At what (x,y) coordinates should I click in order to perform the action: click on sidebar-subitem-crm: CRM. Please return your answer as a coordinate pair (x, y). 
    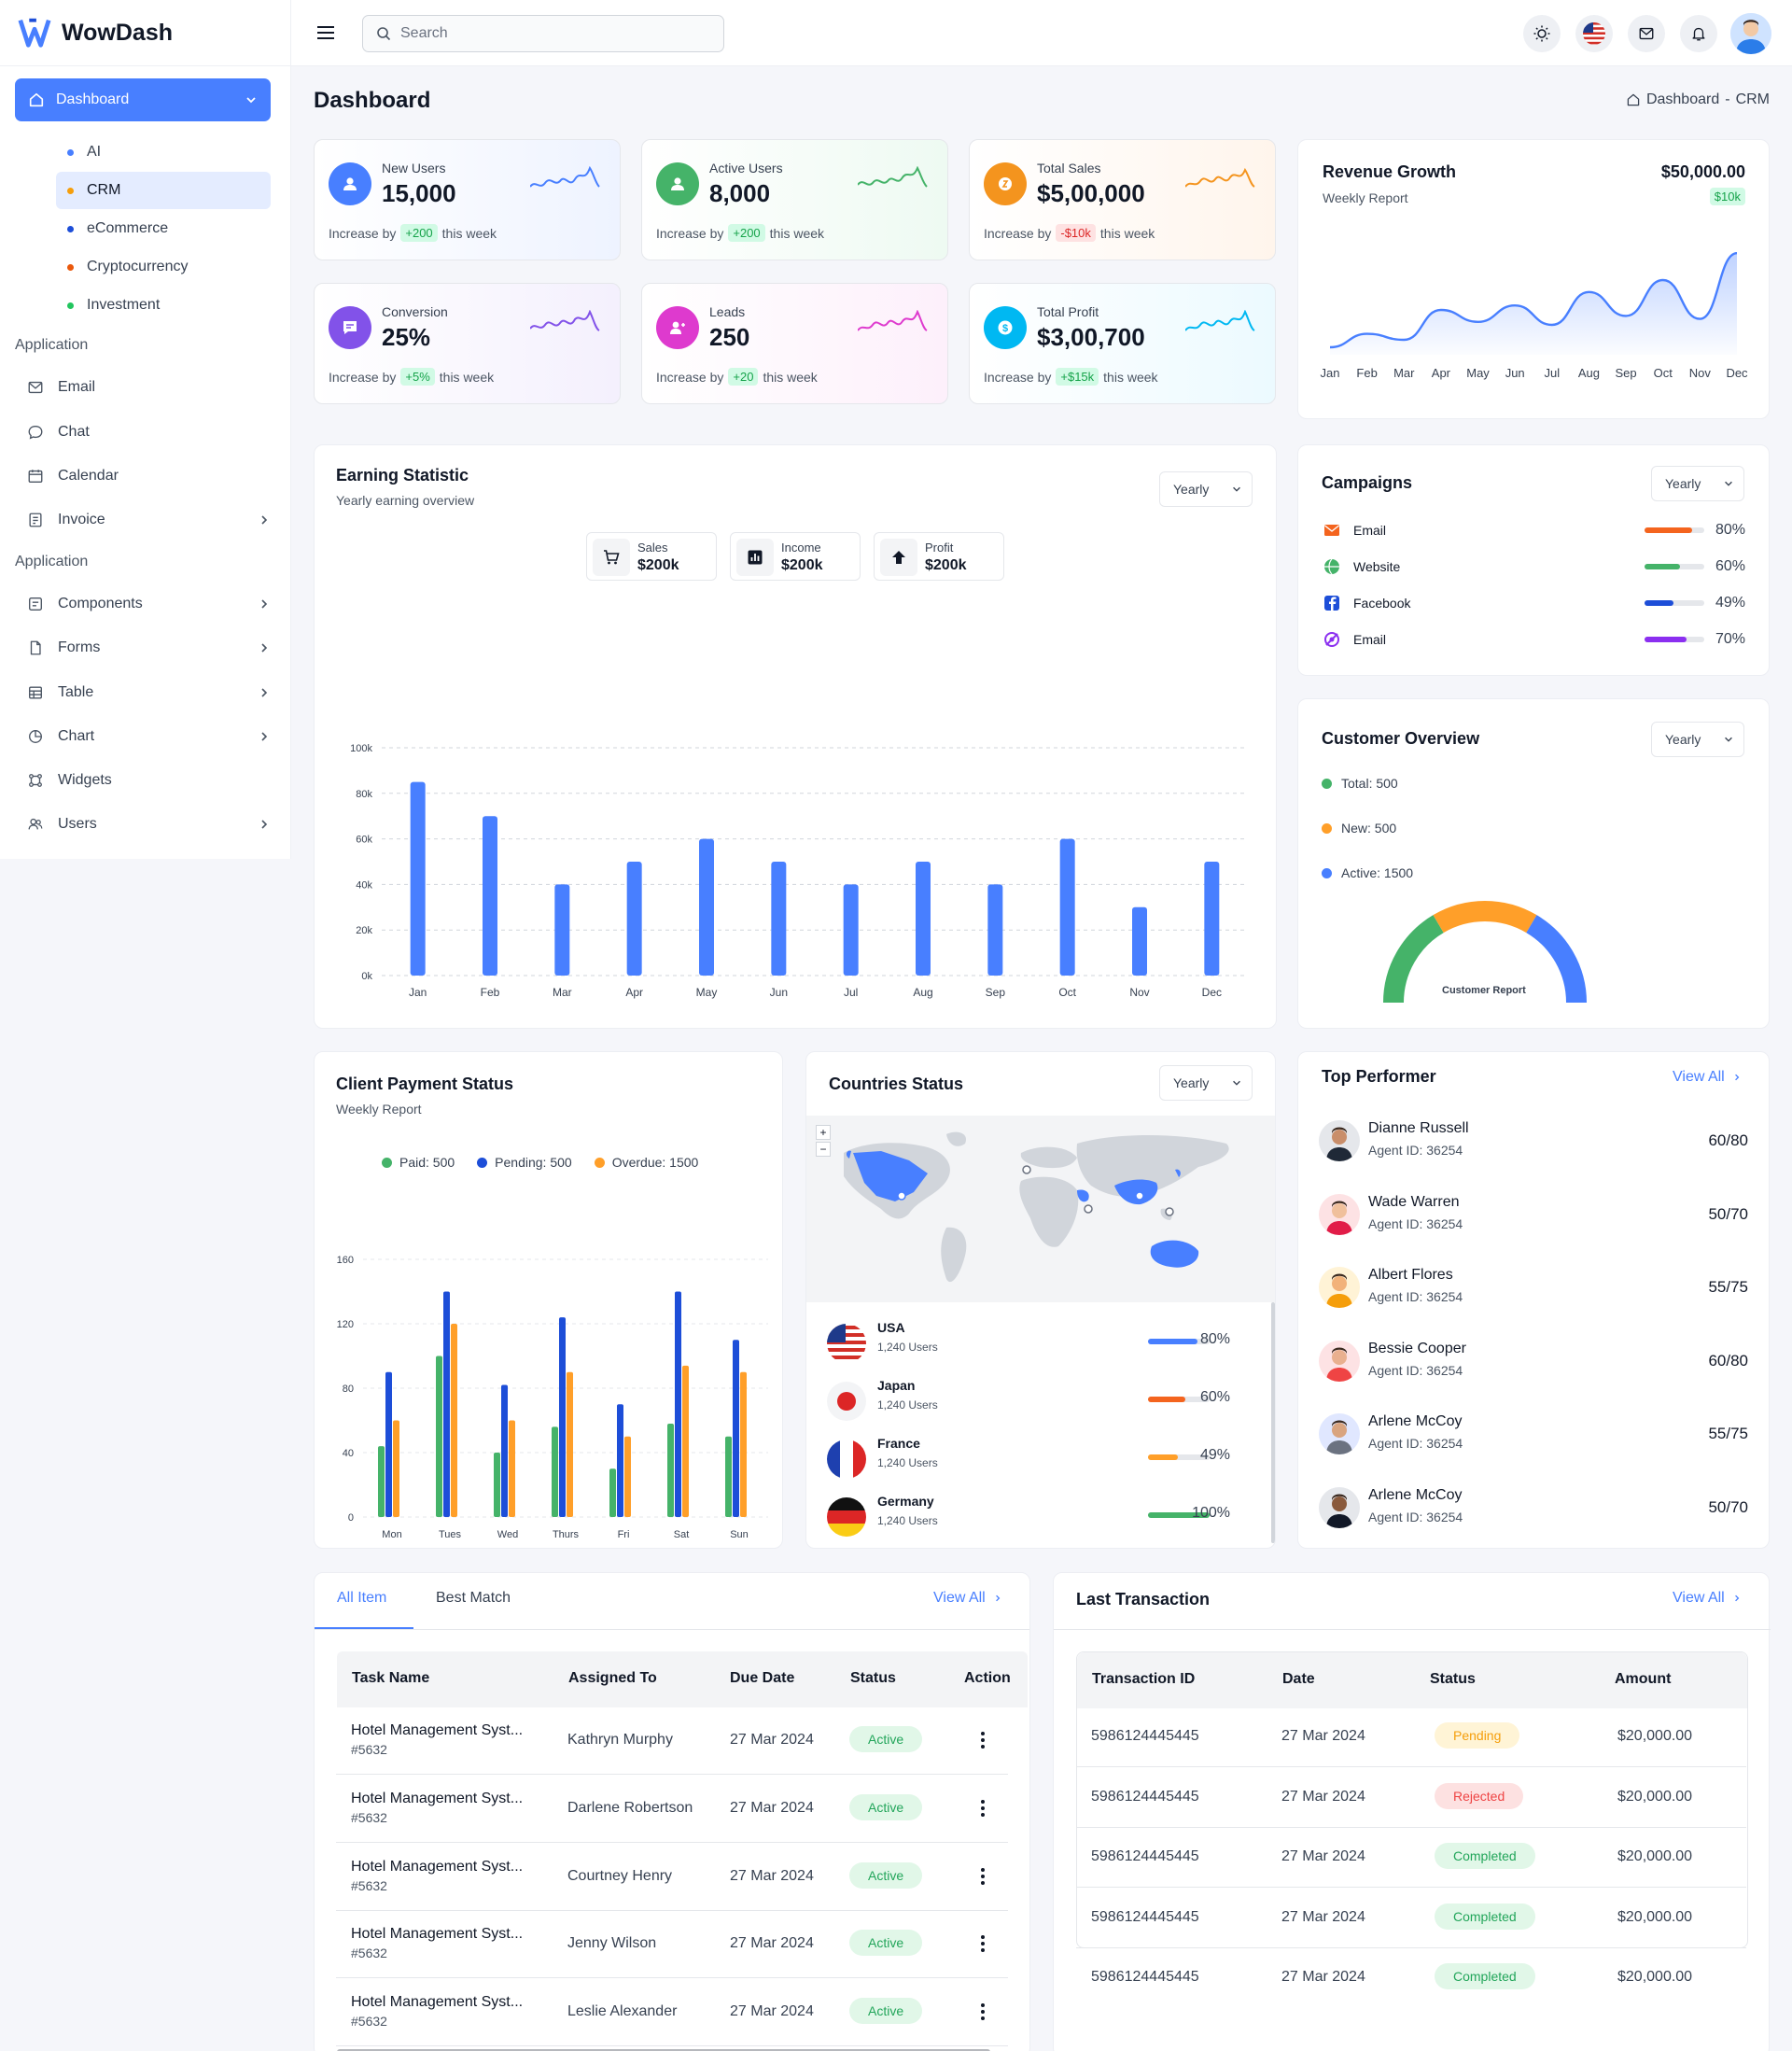
    Looking at the image, I should click on (163, 190).